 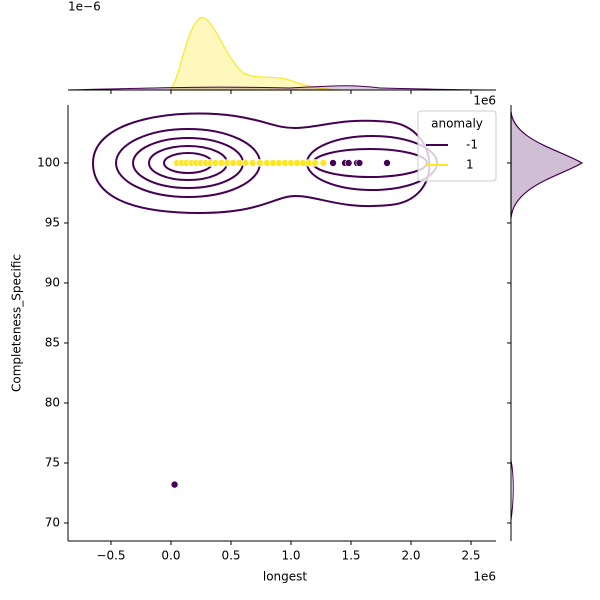 I want to click on legend-label: 1, so click(x=470, y=165).